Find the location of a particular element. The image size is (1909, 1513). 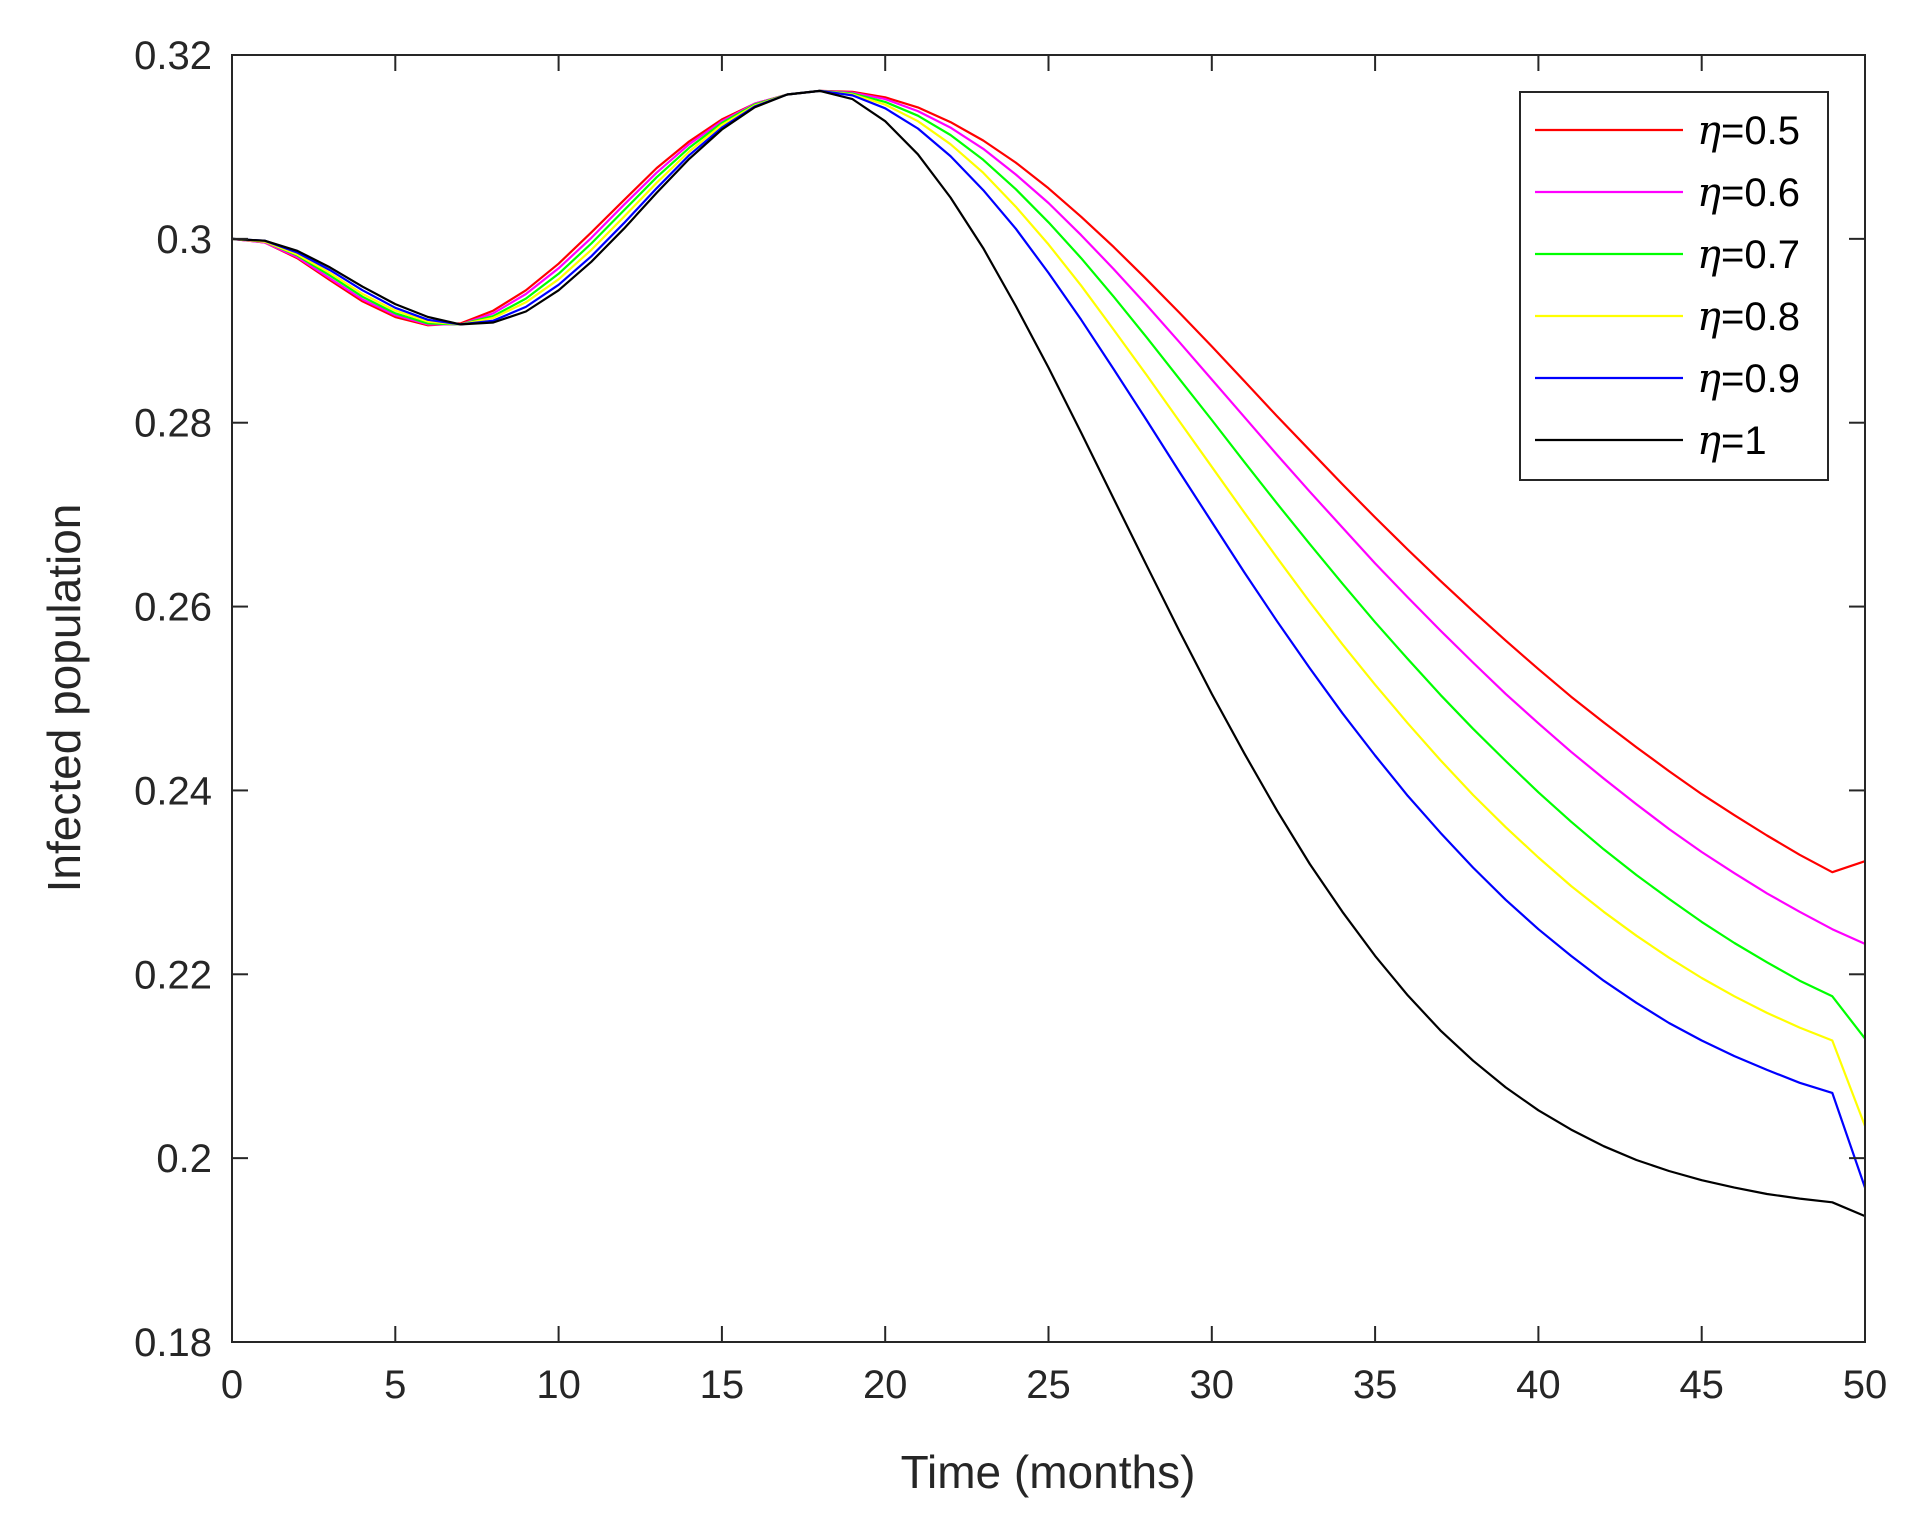

x-tick-label: 40 is located at coordinates (1538, 1385).